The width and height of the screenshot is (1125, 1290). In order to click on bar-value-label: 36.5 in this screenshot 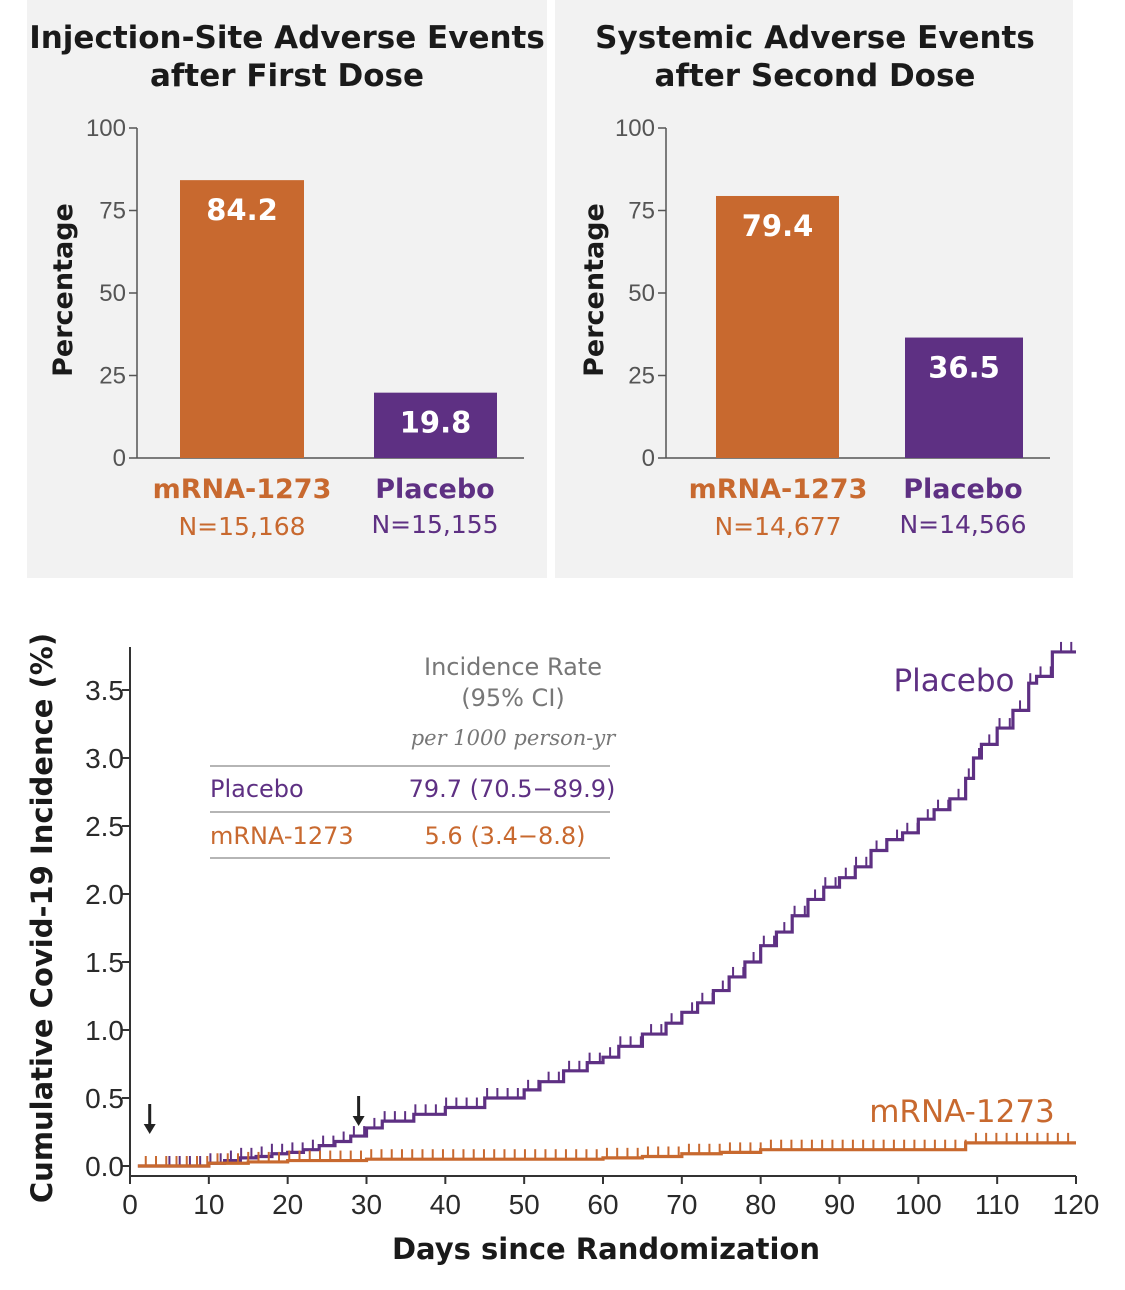, I will do `click(964, 368)`.